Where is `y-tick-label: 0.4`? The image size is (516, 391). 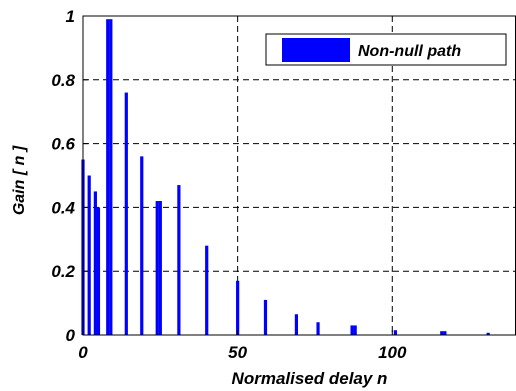
y-tick-label: 0.4 is located at coordinates (63, 207).